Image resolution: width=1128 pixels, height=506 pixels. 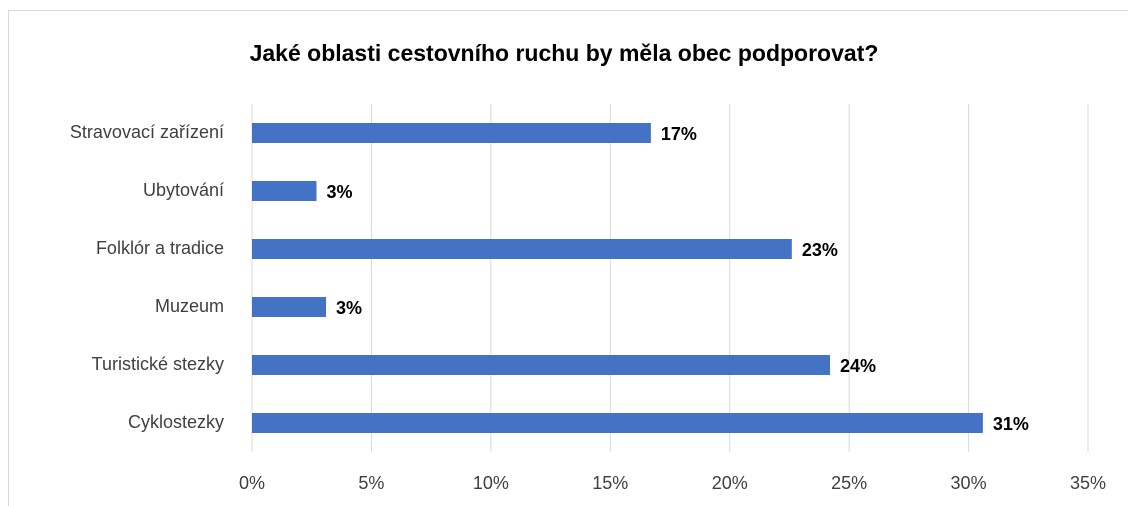 I want to click on data-label: 17%, so click(x=679, y=134).